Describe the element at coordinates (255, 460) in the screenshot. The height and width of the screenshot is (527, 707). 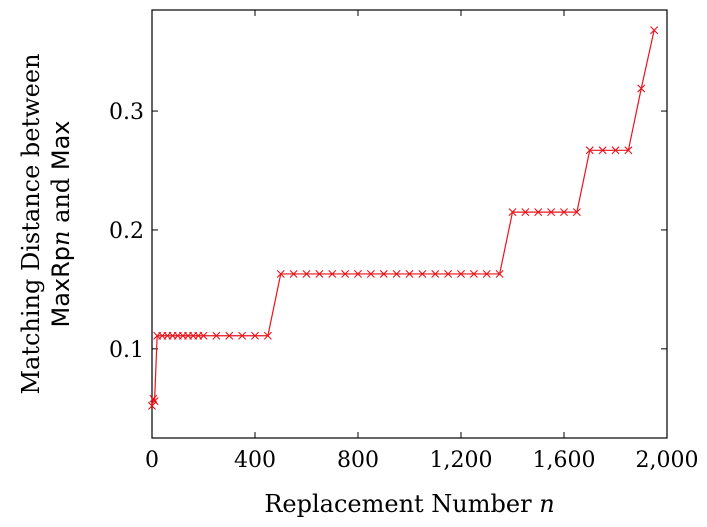
I see `x-tick-label: 400` at that location.